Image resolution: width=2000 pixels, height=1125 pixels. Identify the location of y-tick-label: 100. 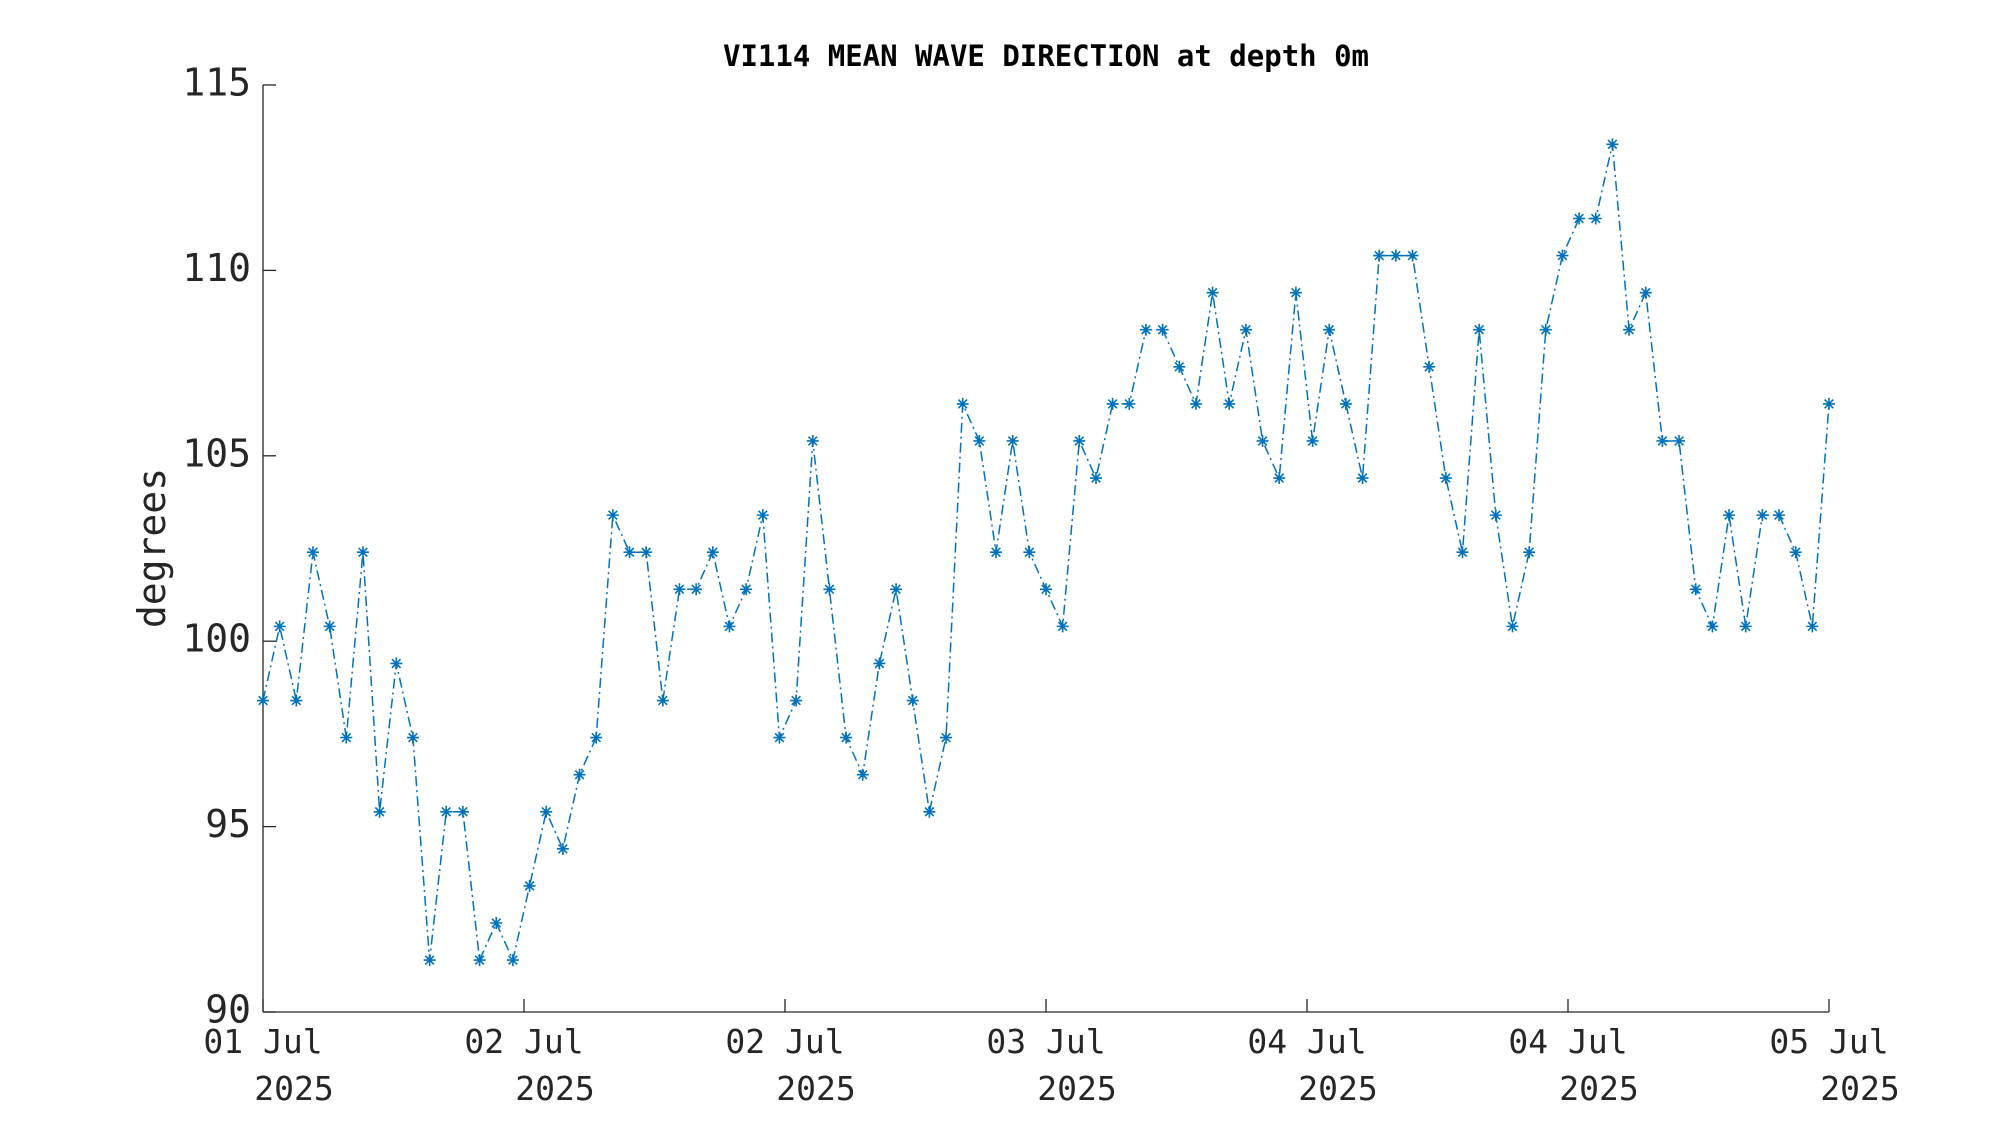
(216, 639).